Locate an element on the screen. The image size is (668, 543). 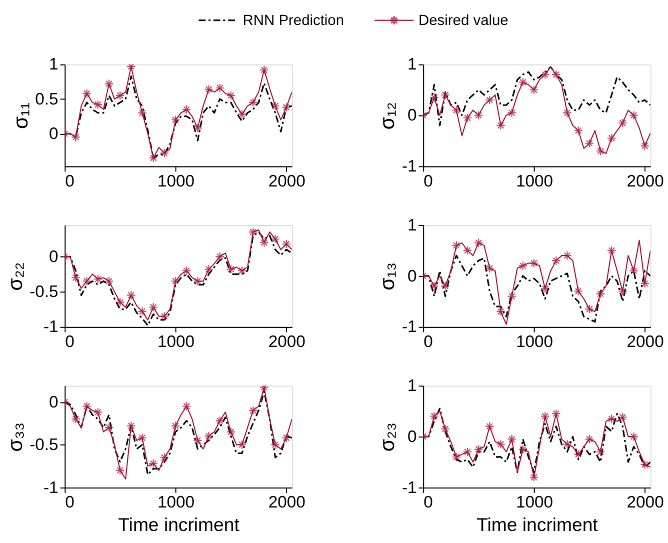
y-axis-title: σ₂₂ is located at coordinates (15, 276).